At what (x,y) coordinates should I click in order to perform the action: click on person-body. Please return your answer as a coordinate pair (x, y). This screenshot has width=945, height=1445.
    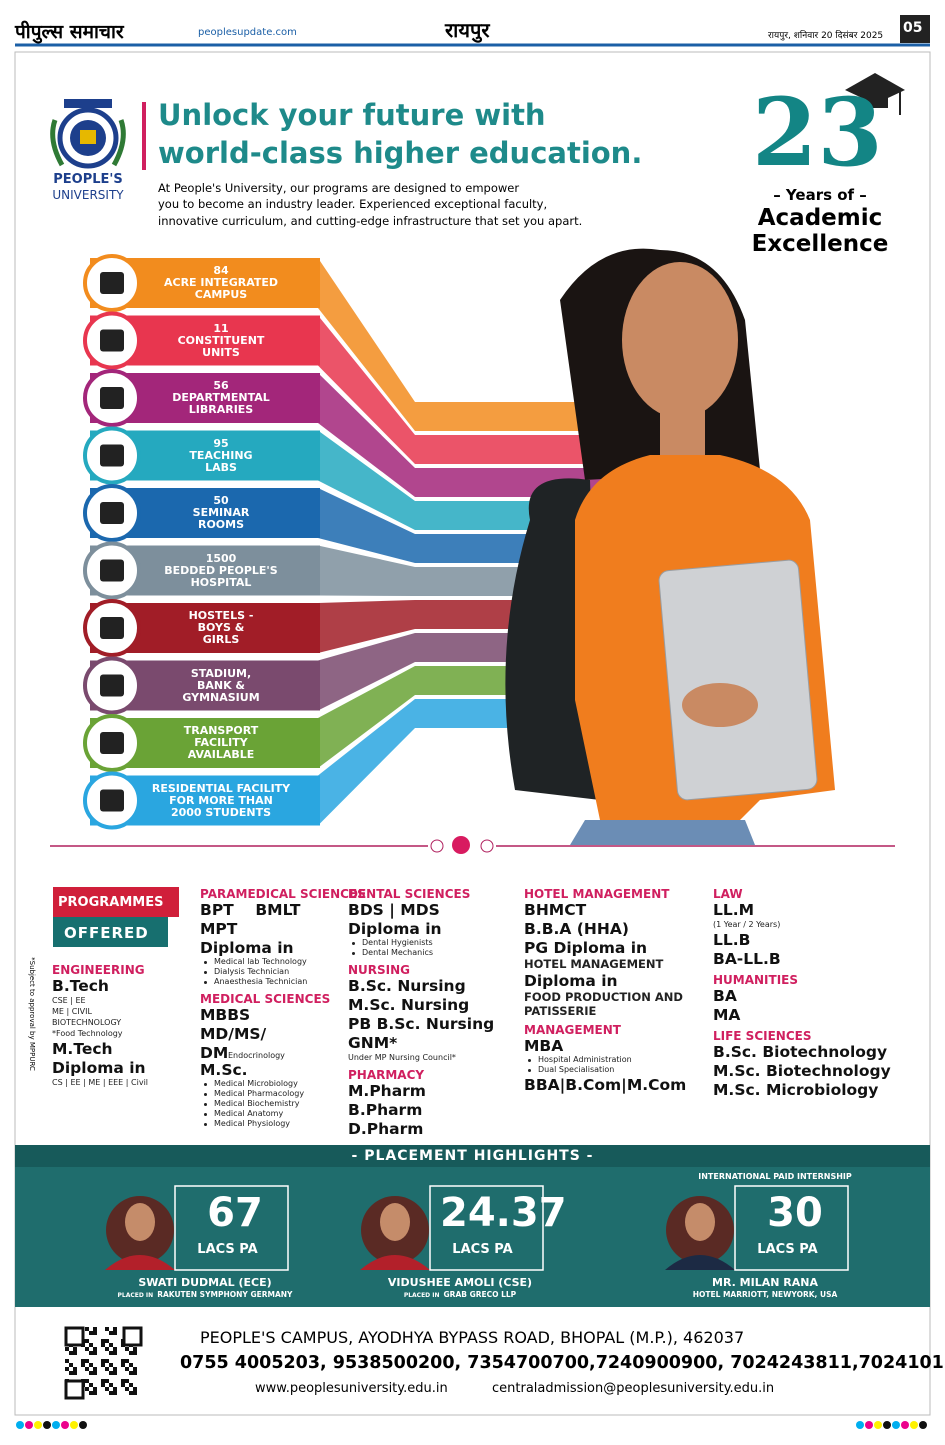
    Looking at the image, I should click on (140, 1262).